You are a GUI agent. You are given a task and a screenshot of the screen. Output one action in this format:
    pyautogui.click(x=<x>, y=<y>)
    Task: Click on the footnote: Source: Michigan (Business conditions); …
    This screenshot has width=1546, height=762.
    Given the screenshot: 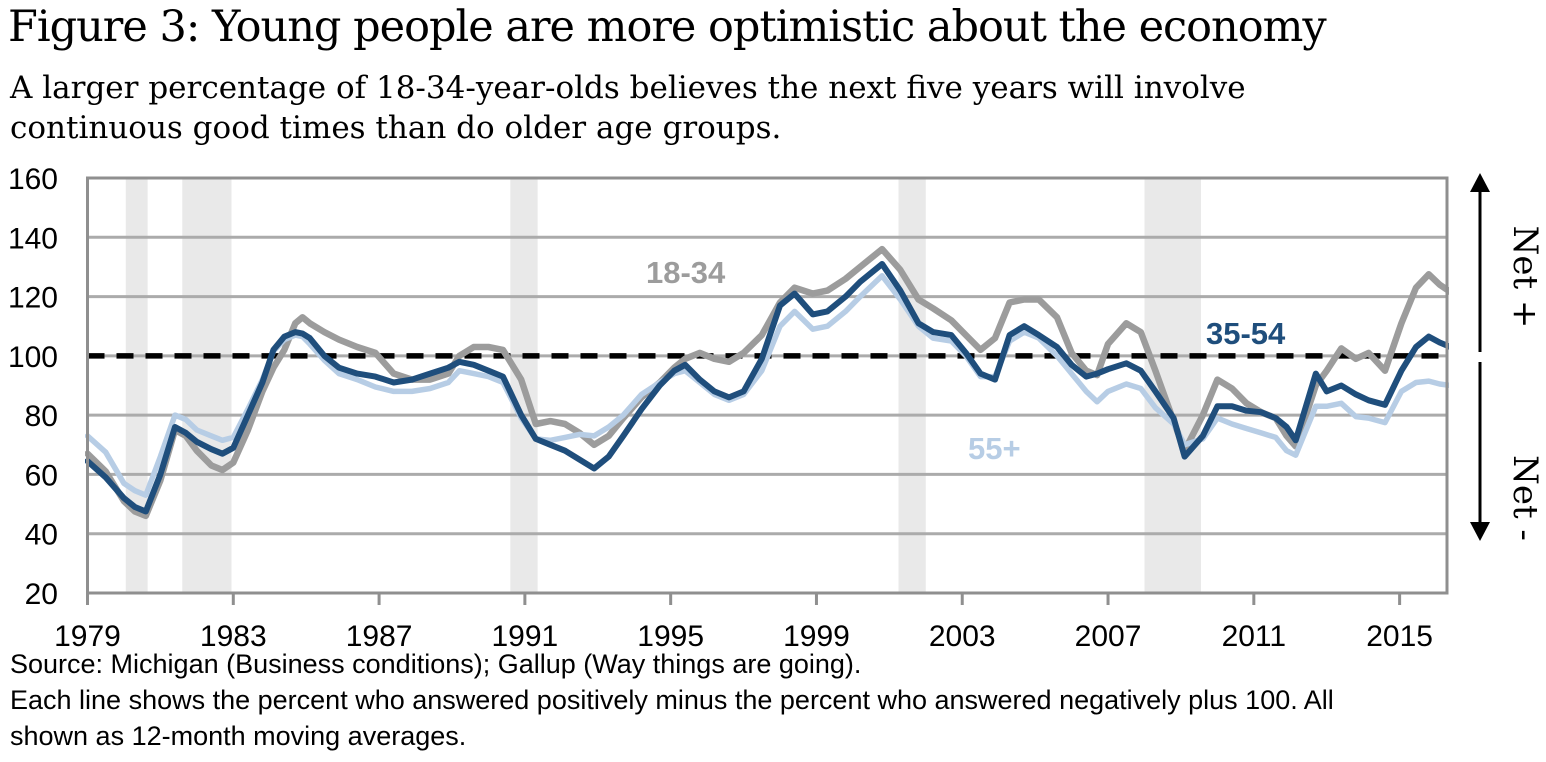 What is the action you would take?
    pyautogui.click(x=672, y=700)
    